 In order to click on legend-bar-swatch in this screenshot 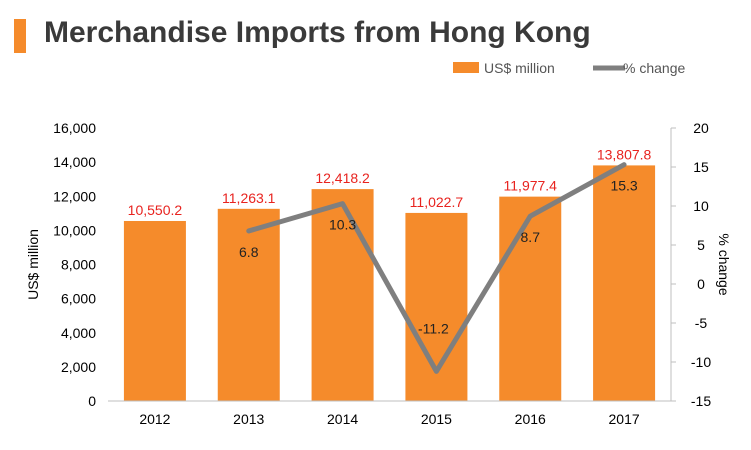, I will do `click(466, 67)`.